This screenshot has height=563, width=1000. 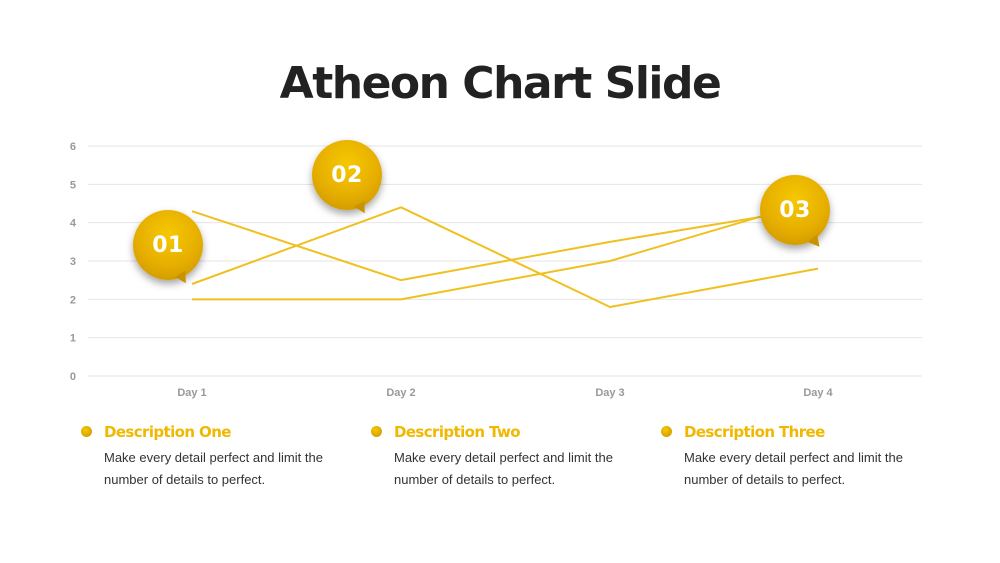 What do you see at coordinates (754, 432) in the screenshot?
I see `description-three-title: Description Three` at bounding box center [754, 432].